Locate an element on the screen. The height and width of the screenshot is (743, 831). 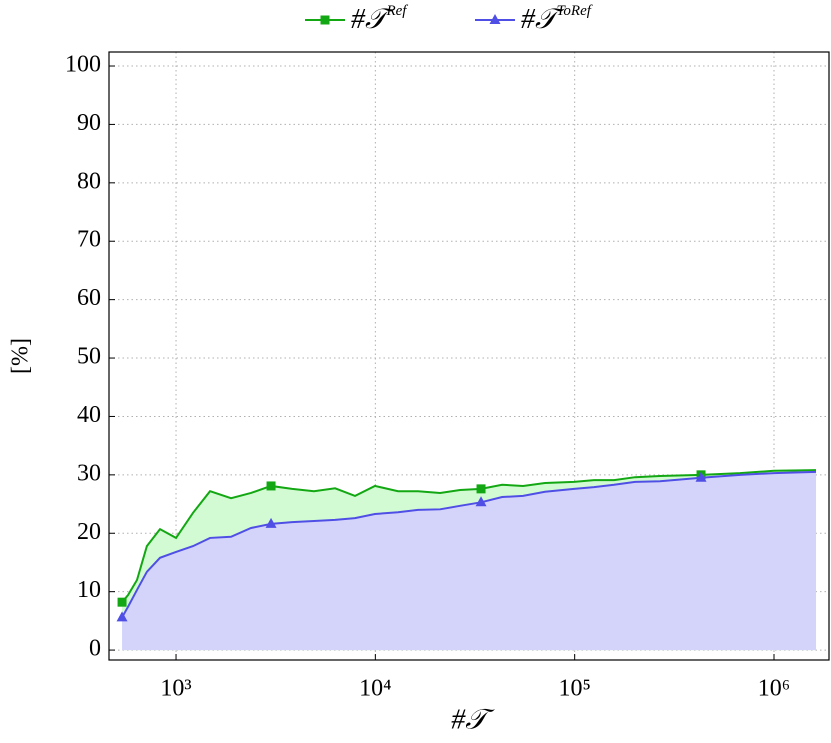
x-tick-label: 10⁶ is located at coordinates (774, 689).